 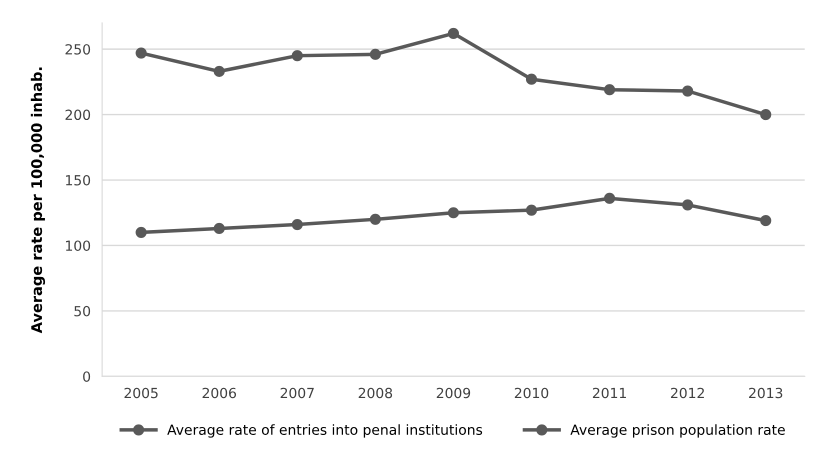 What do you see at coordinates (765, 393) in the screenshot?
I see `x-tick-label: 2013` at bounding box center [765, 393].